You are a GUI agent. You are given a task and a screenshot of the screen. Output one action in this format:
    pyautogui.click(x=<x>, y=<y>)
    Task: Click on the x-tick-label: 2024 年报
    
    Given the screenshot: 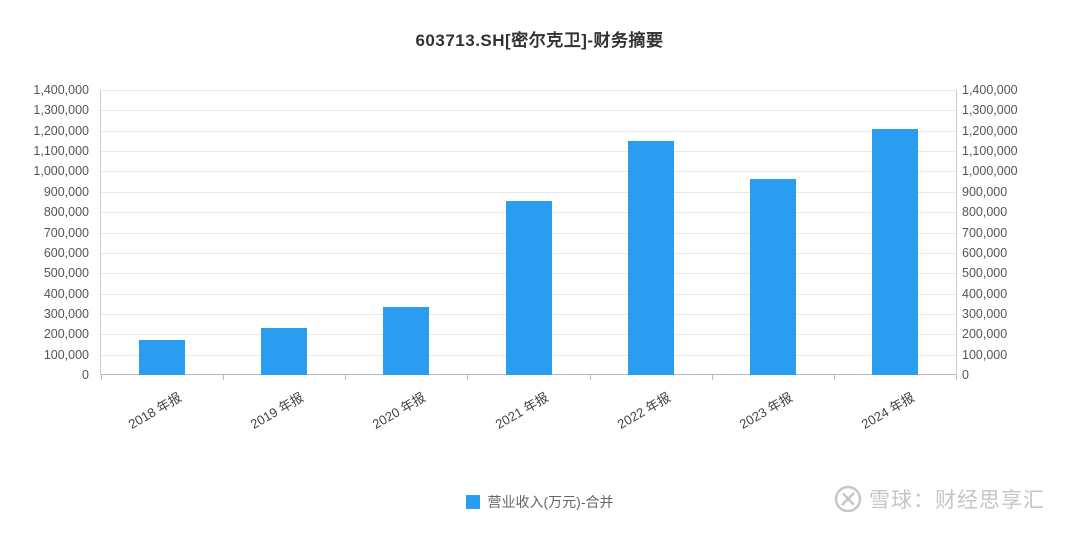 What is the action you would take?
    pyautogui.click(x=887, y=410)
    